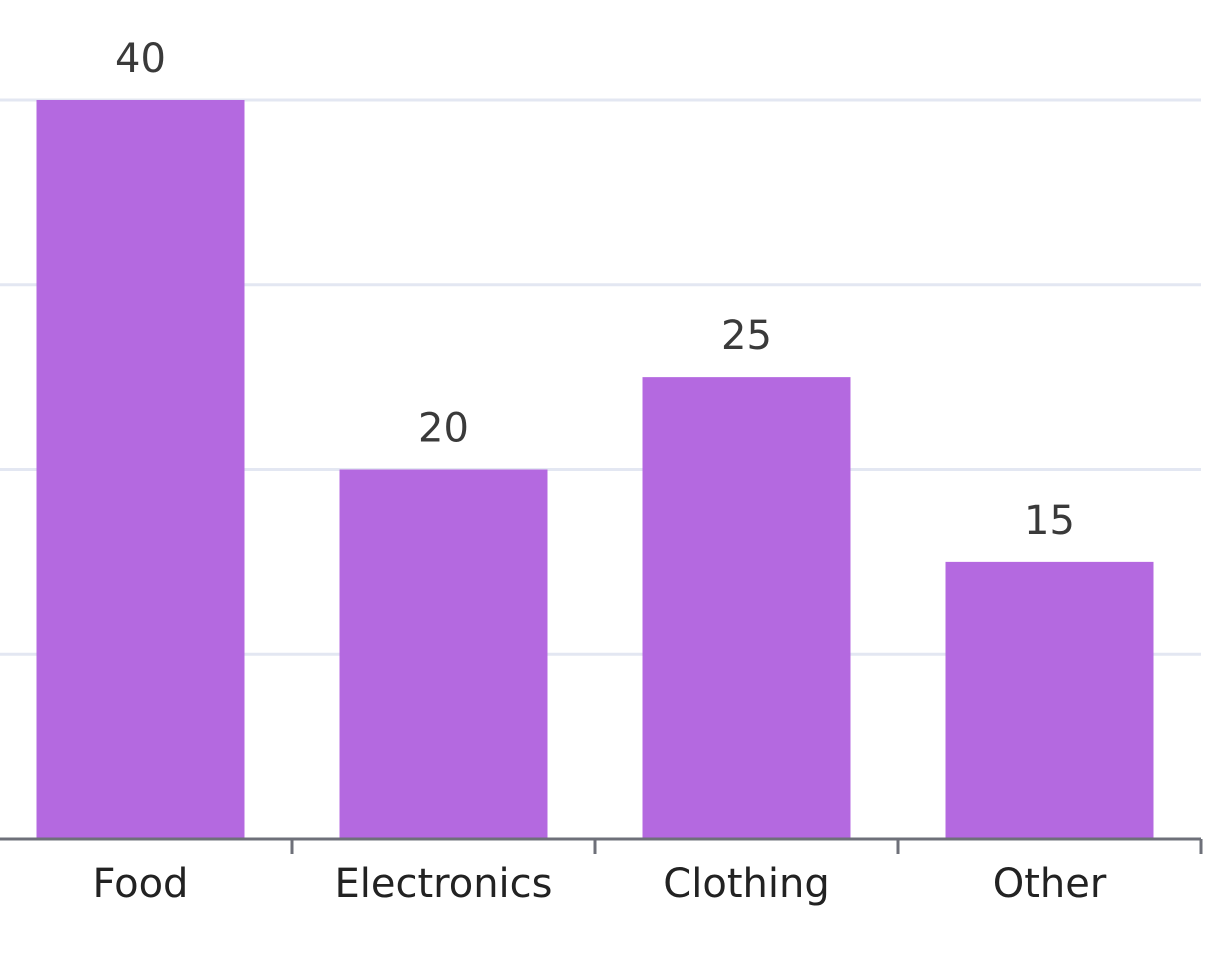  I want to click on bar-electronics, so click(443, 654).